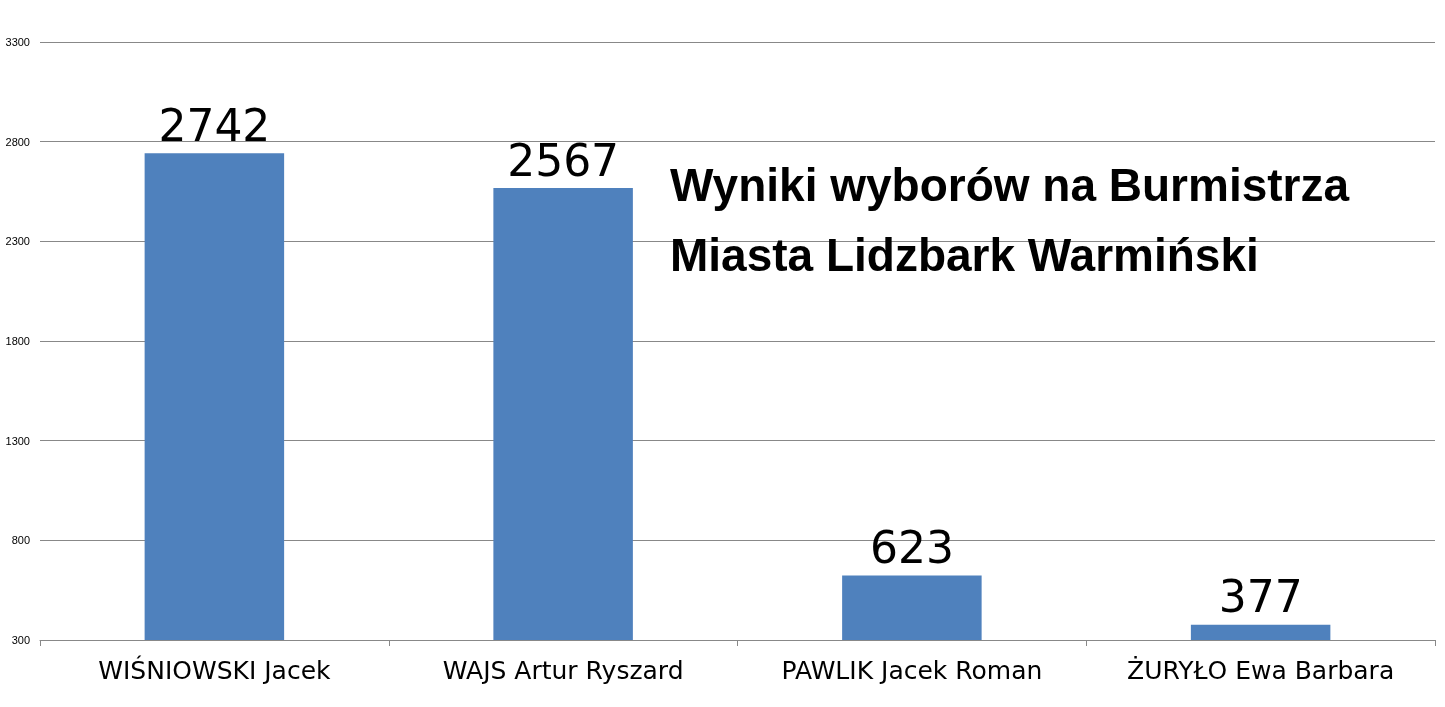 The height and width of the screenshot is (707, 1445). What do you see at coordinates (17, 440) in the screenshot?
I see `y-tick-label: 1300` at bounding box center [17, 440].